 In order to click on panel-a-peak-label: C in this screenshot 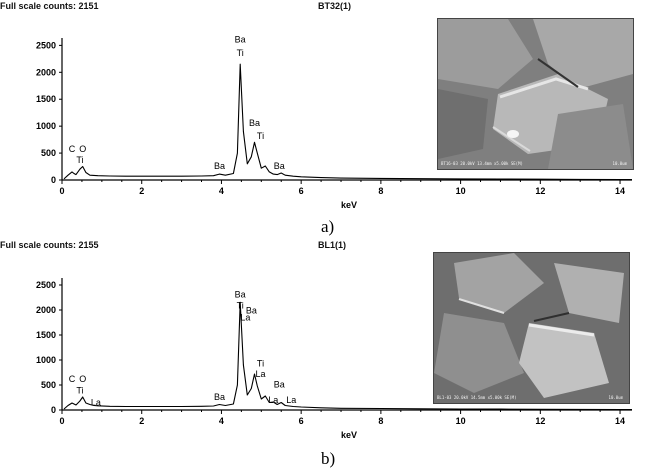, I will do `click(72, 149)`.